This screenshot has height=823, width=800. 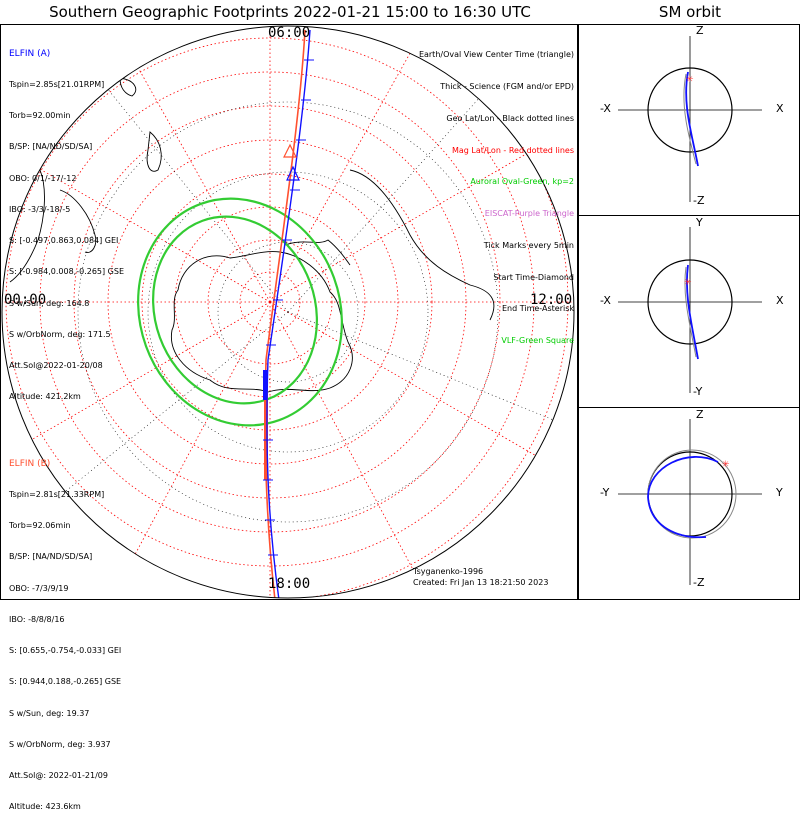 I want to click on credit-created: Created: Fri Jan 13 18:21:50 2023, so click(x=481, y=582).